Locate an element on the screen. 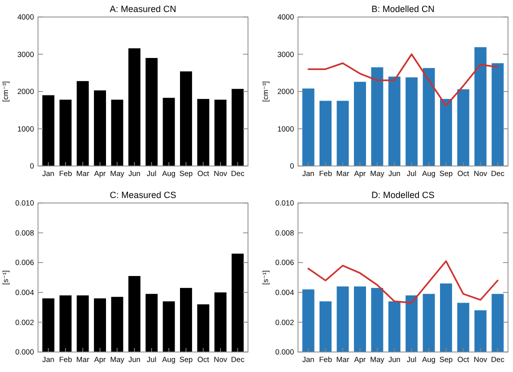  chart-title: D: Modelled CS is located at coordinates (403, 195).